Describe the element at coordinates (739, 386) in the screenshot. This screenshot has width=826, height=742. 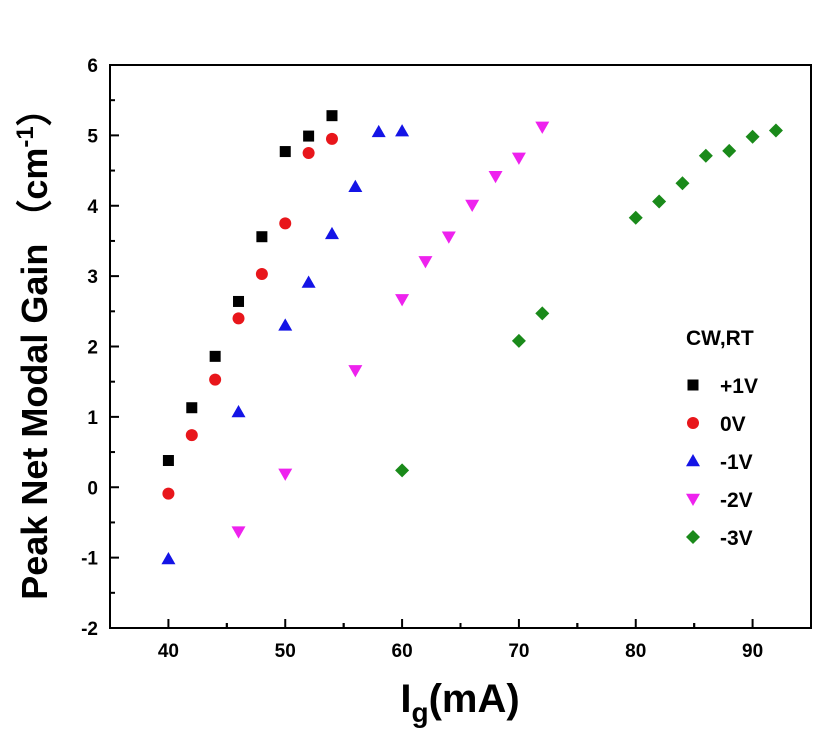
I see `legend-label: +1V` at that location.